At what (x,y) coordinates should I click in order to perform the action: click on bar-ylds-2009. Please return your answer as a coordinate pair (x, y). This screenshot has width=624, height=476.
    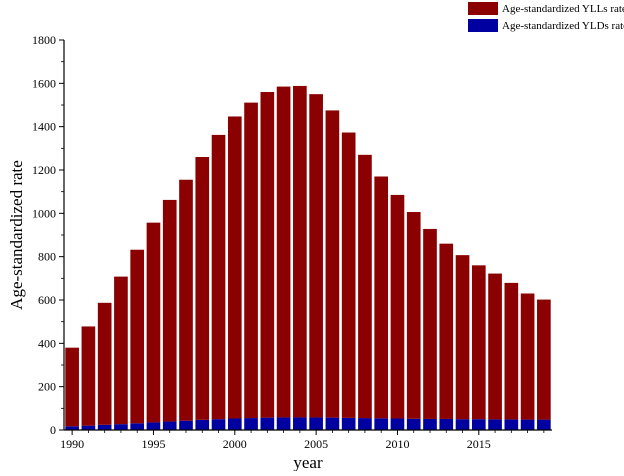
    Looking at the image, I should click on (381, 424).